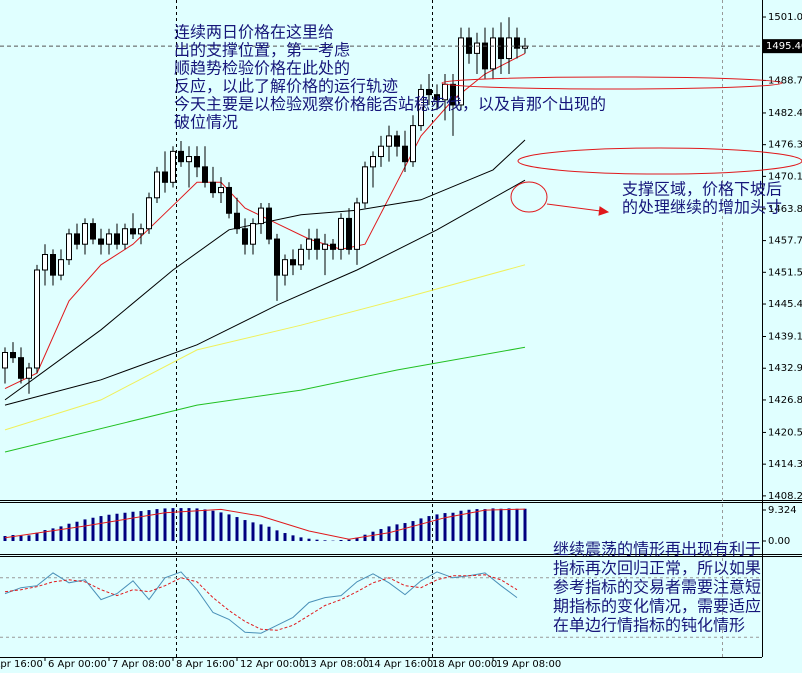 This screenshot has height=673, width=802. What do you see at coordinates (785, 496) in the screenshot?
I see `y-tick-label: 1408.20` at bounding box center [785, 496].